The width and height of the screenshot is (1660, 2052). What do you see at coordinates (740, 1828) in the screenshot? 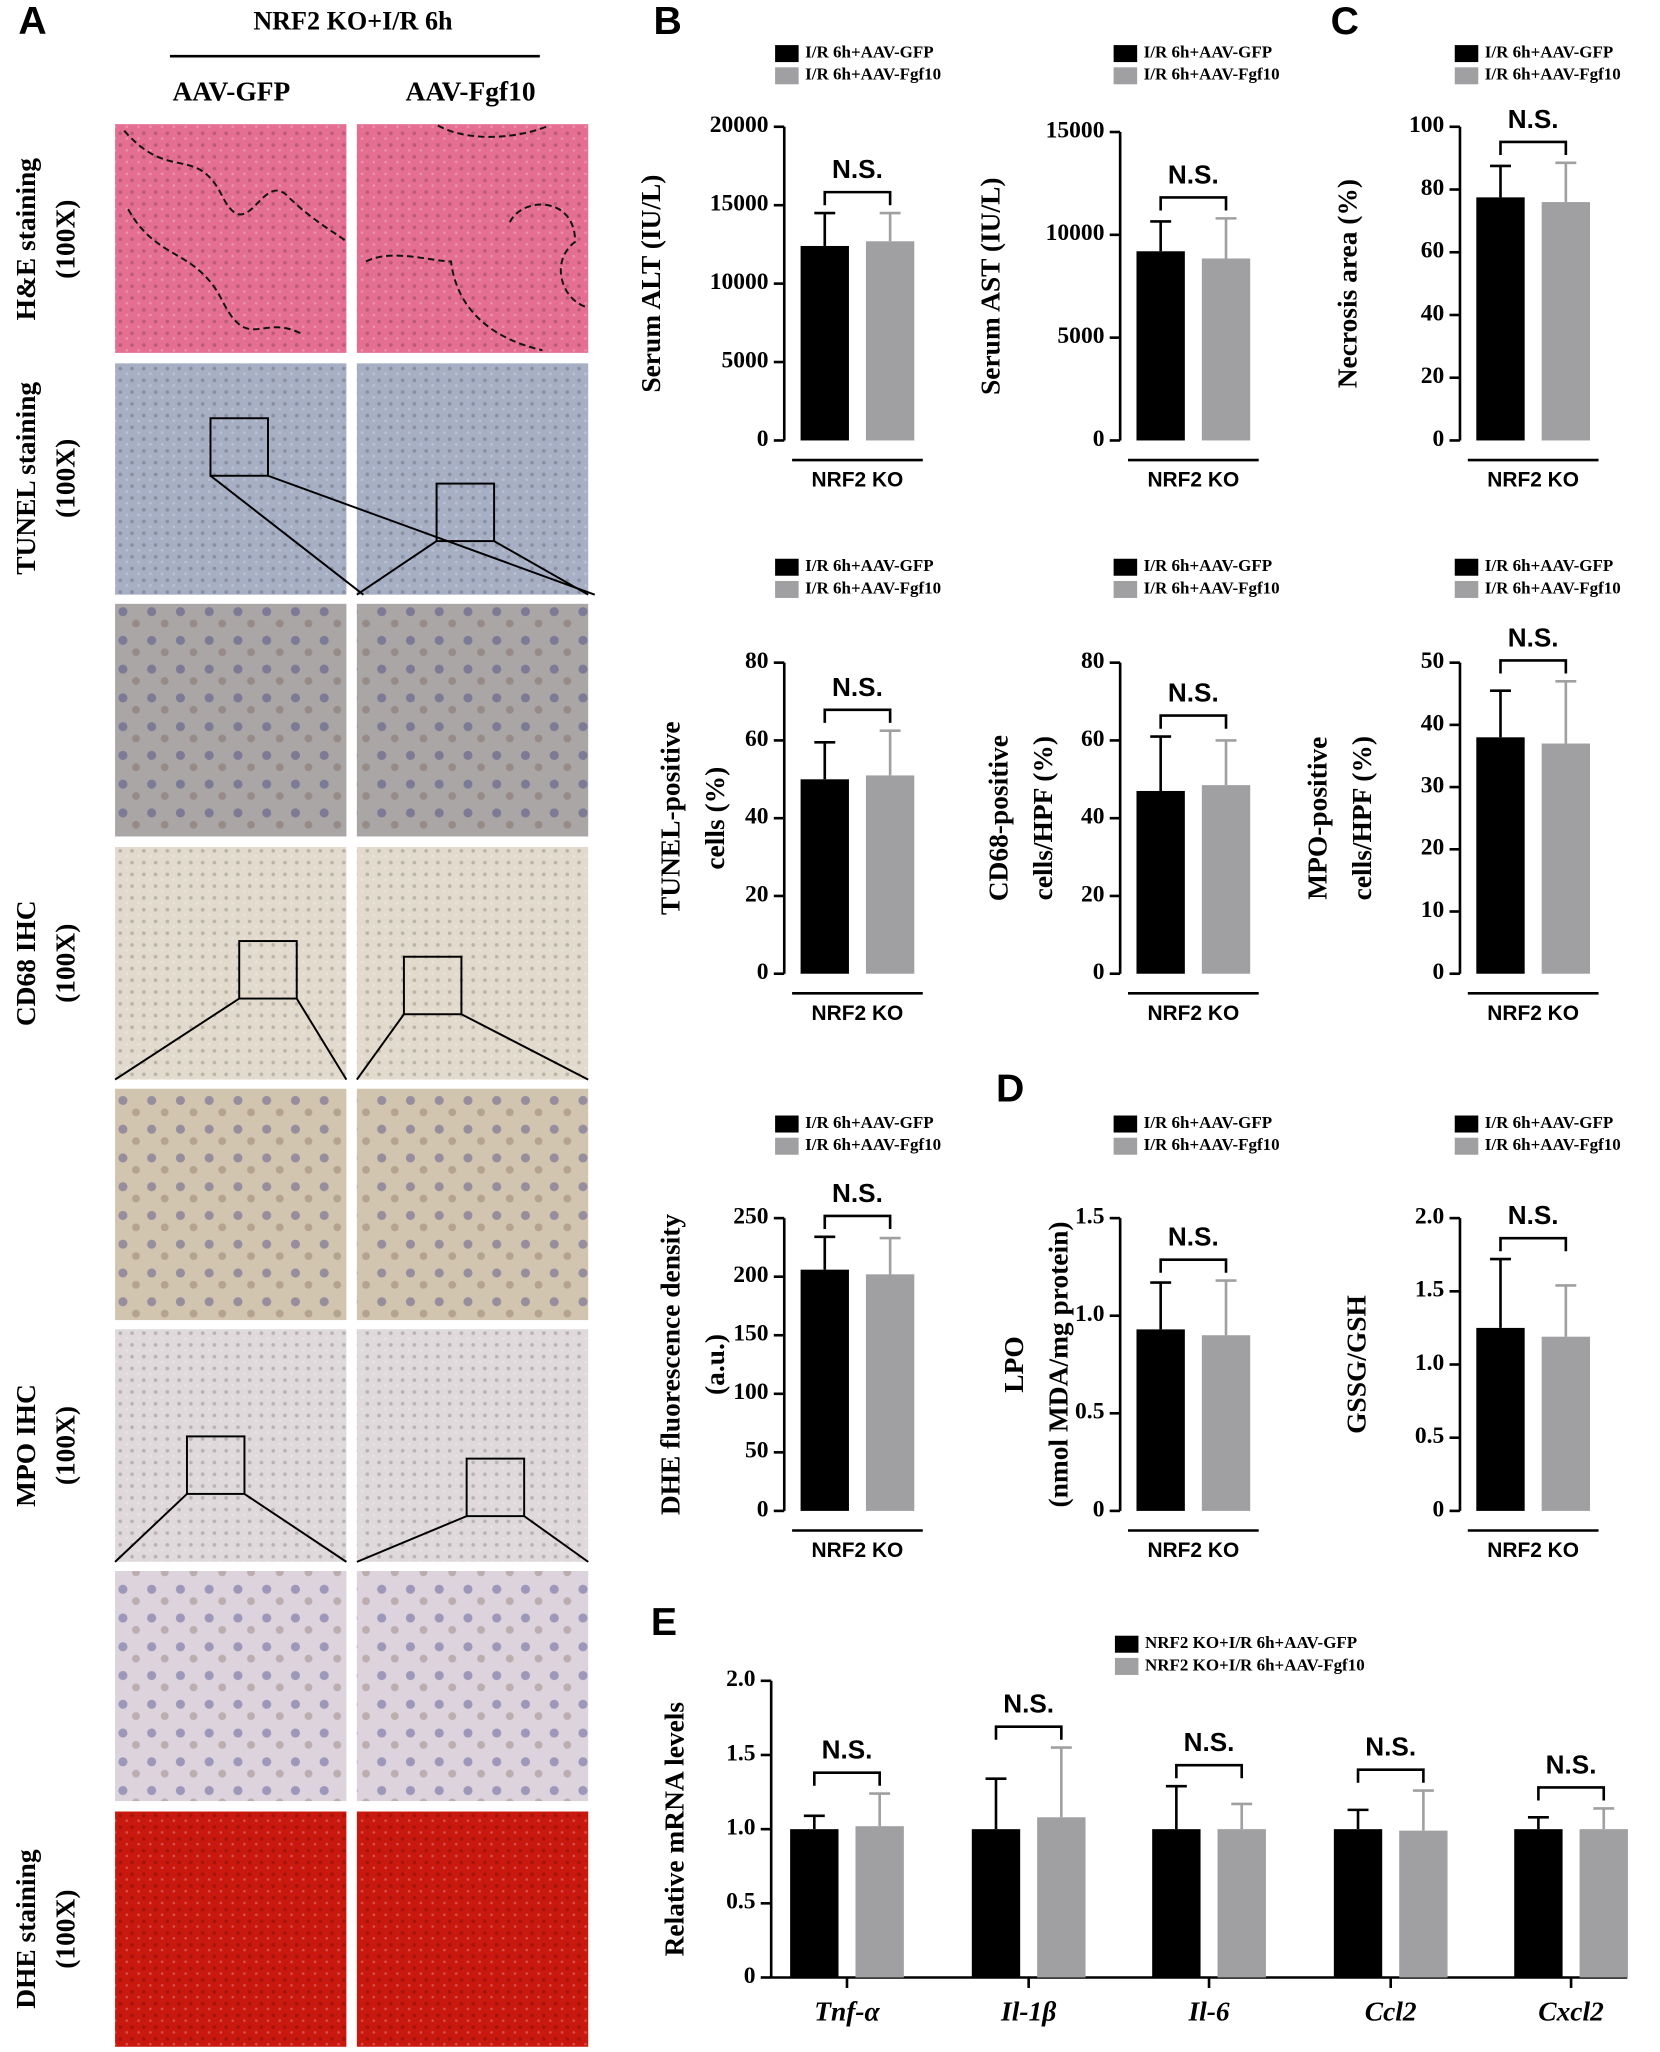
I see `y-tick-label: 1.0` at bounding box center [740, 1828].